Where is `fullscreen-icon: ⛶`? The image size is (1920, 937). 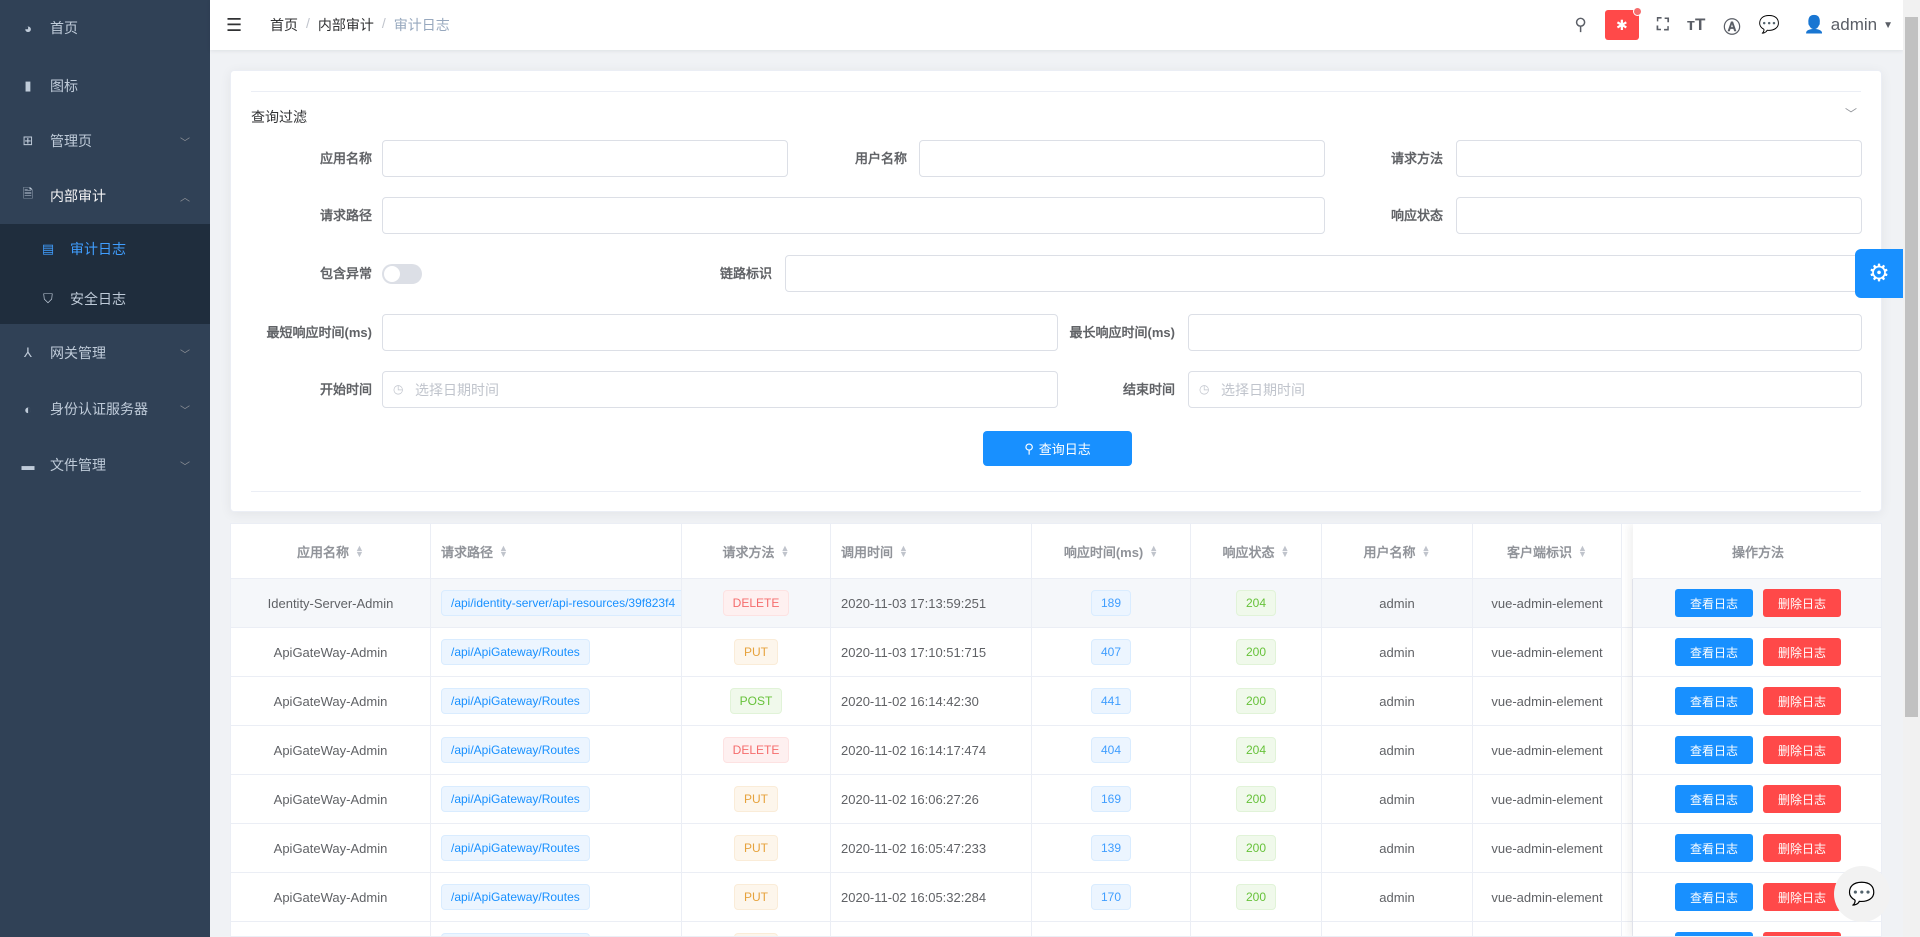 fullscreen-icon: ⛶ is located at coordinates (1662, 24).